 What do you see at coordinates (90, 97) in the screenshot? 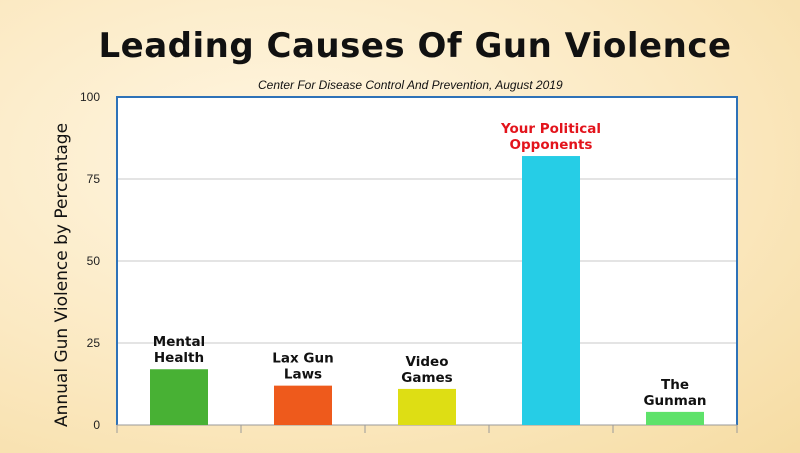
I see `y-tick-label: 100` at bounding box center [90, 97].